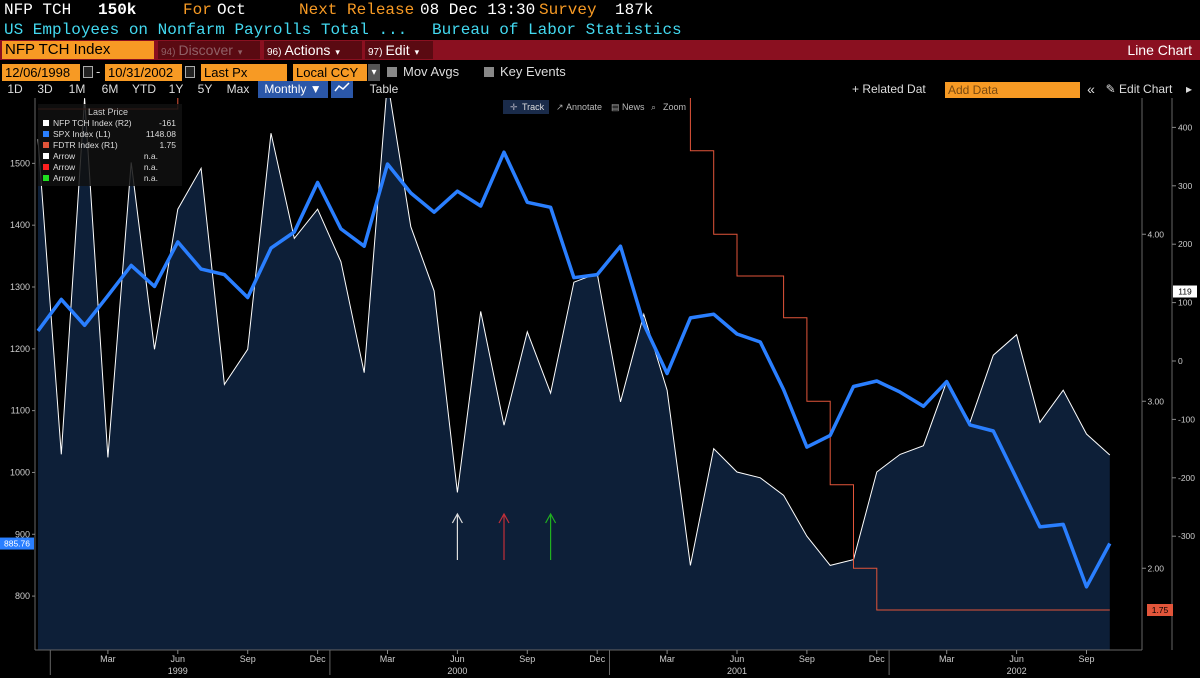 Image resolution: width=1200 pixels, height=678 pixels. What do you see at coordinates (20, 163) in the screenshot?
I see `left-tick-label: 1500` at bounding box center [20, 163].